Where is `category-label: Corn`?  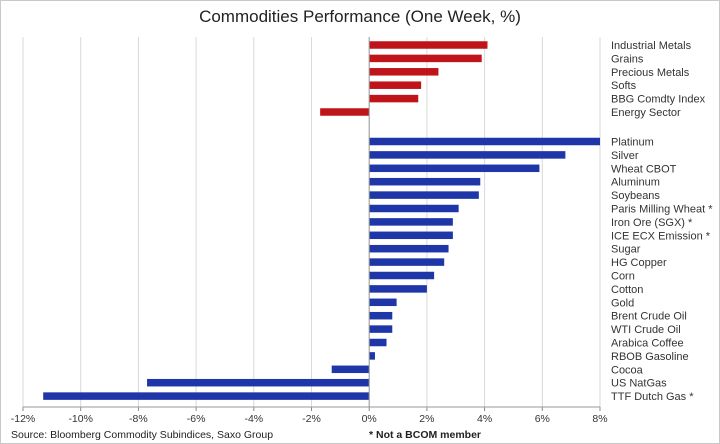
category-label: Corn is located at coordinates (623, 277).